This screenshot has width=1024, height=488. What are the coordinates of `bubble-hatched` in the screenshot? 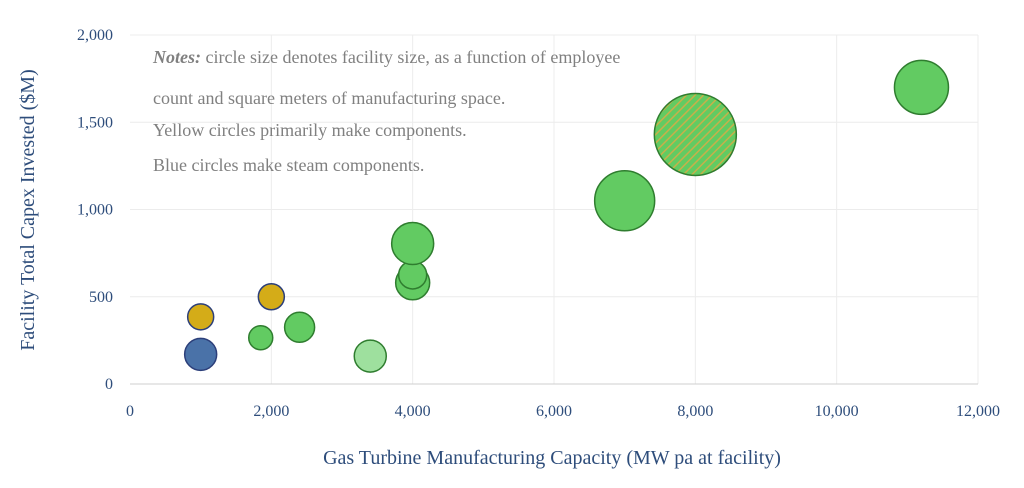 It's located at (695, 134).